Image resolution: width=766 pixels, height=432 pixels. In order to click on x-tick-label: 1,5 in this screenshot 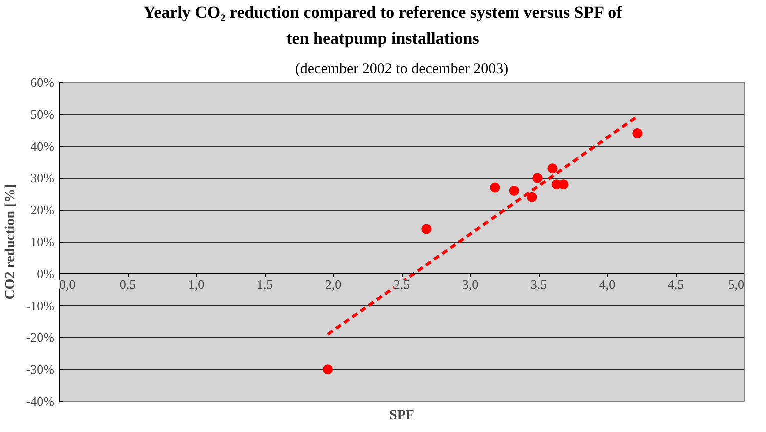, I will do `click(265, 284)`.